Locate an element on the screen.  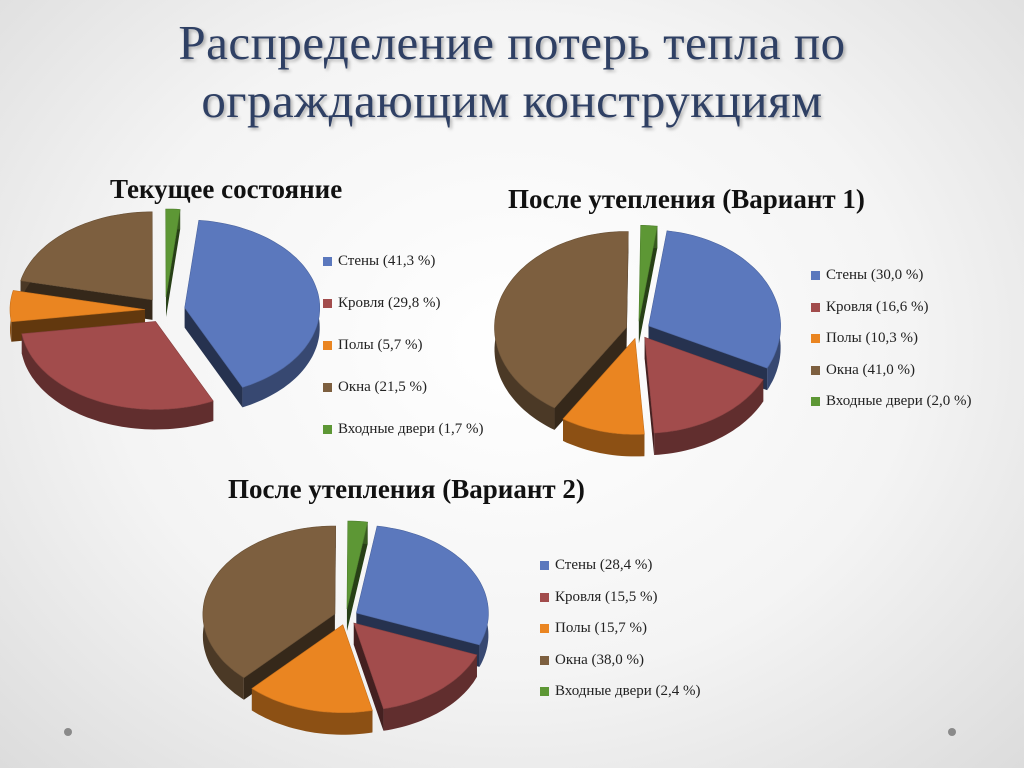
legend-label: Входные двери (2,0 %) is located at coordinates (899, 401).